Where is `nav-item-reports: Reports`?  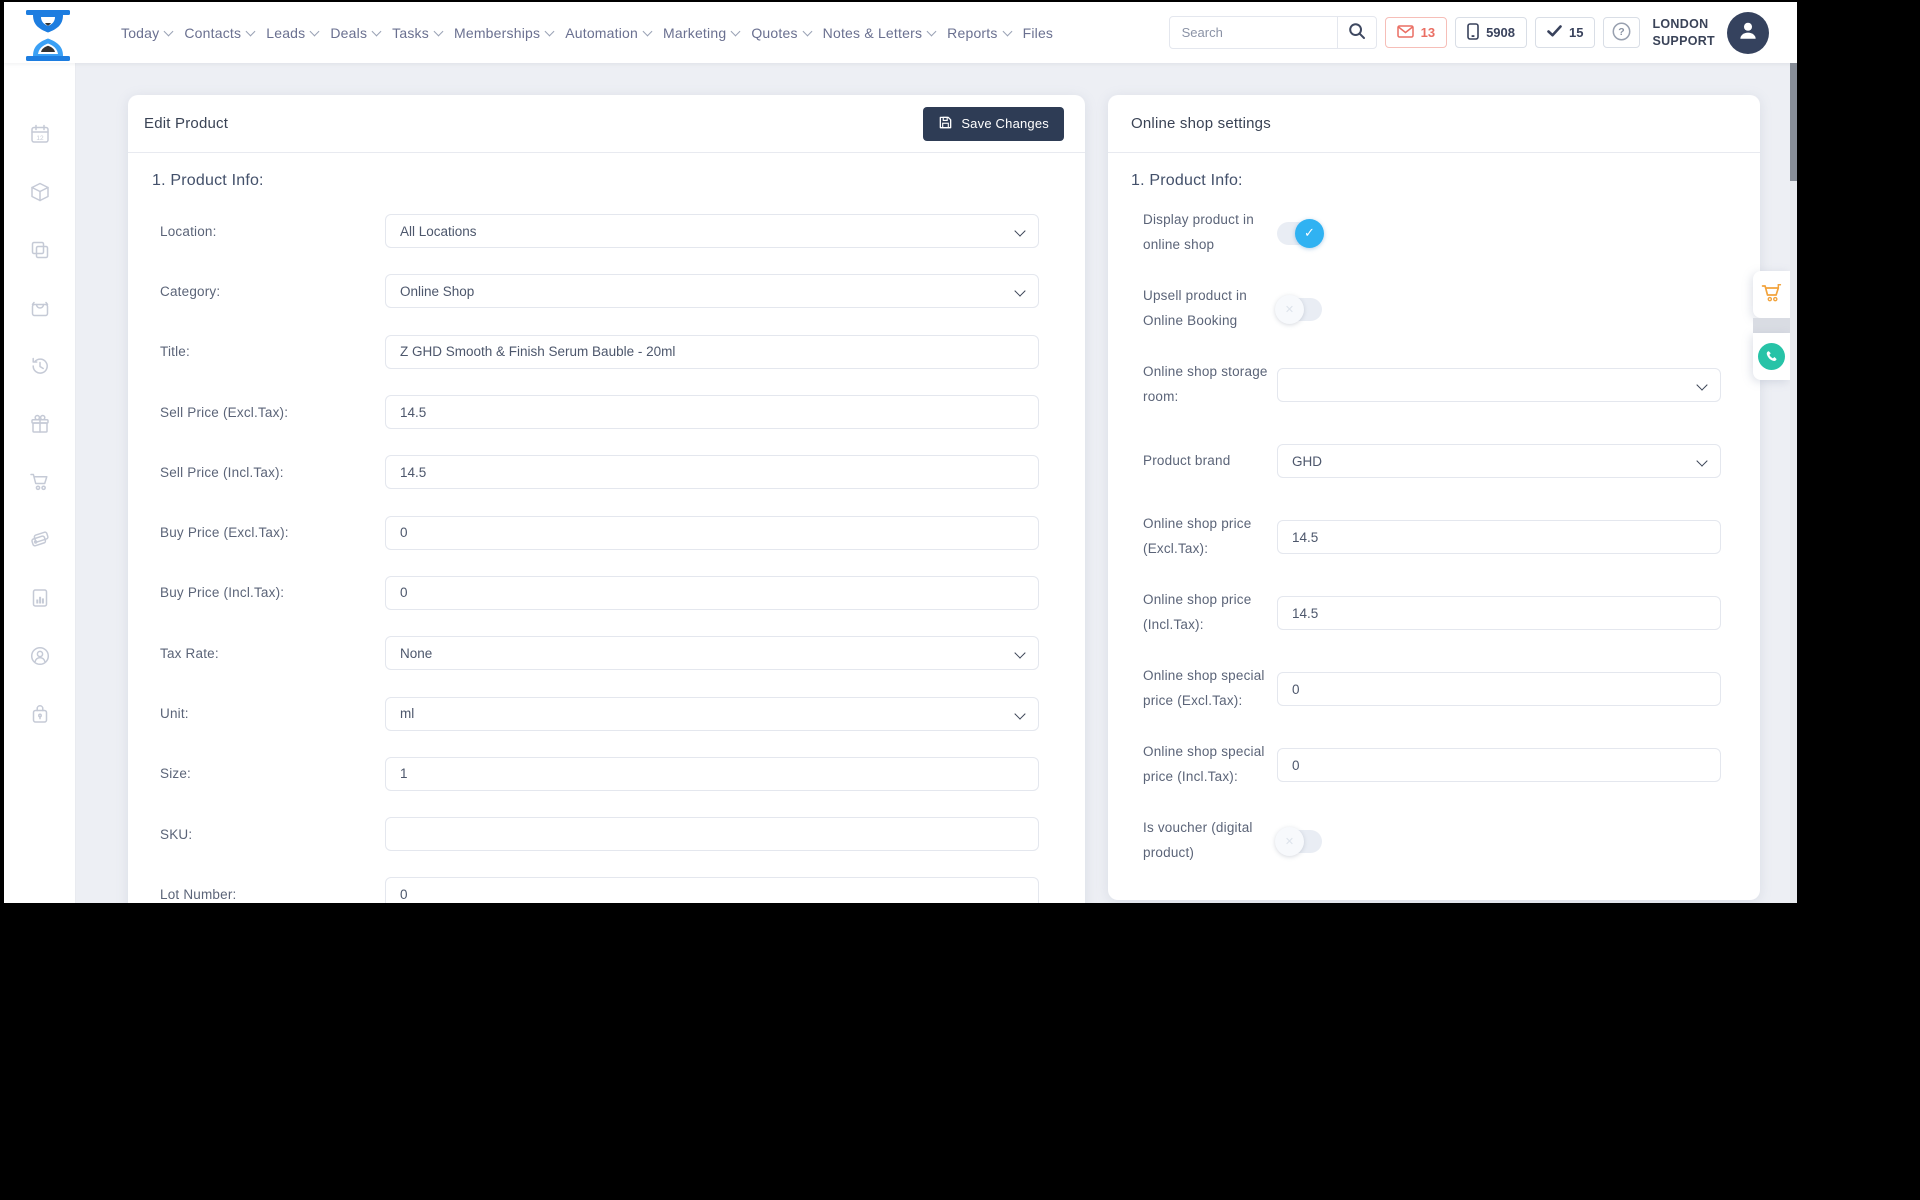
nav-item-reports: Reports is located at coordinates (980, 32).